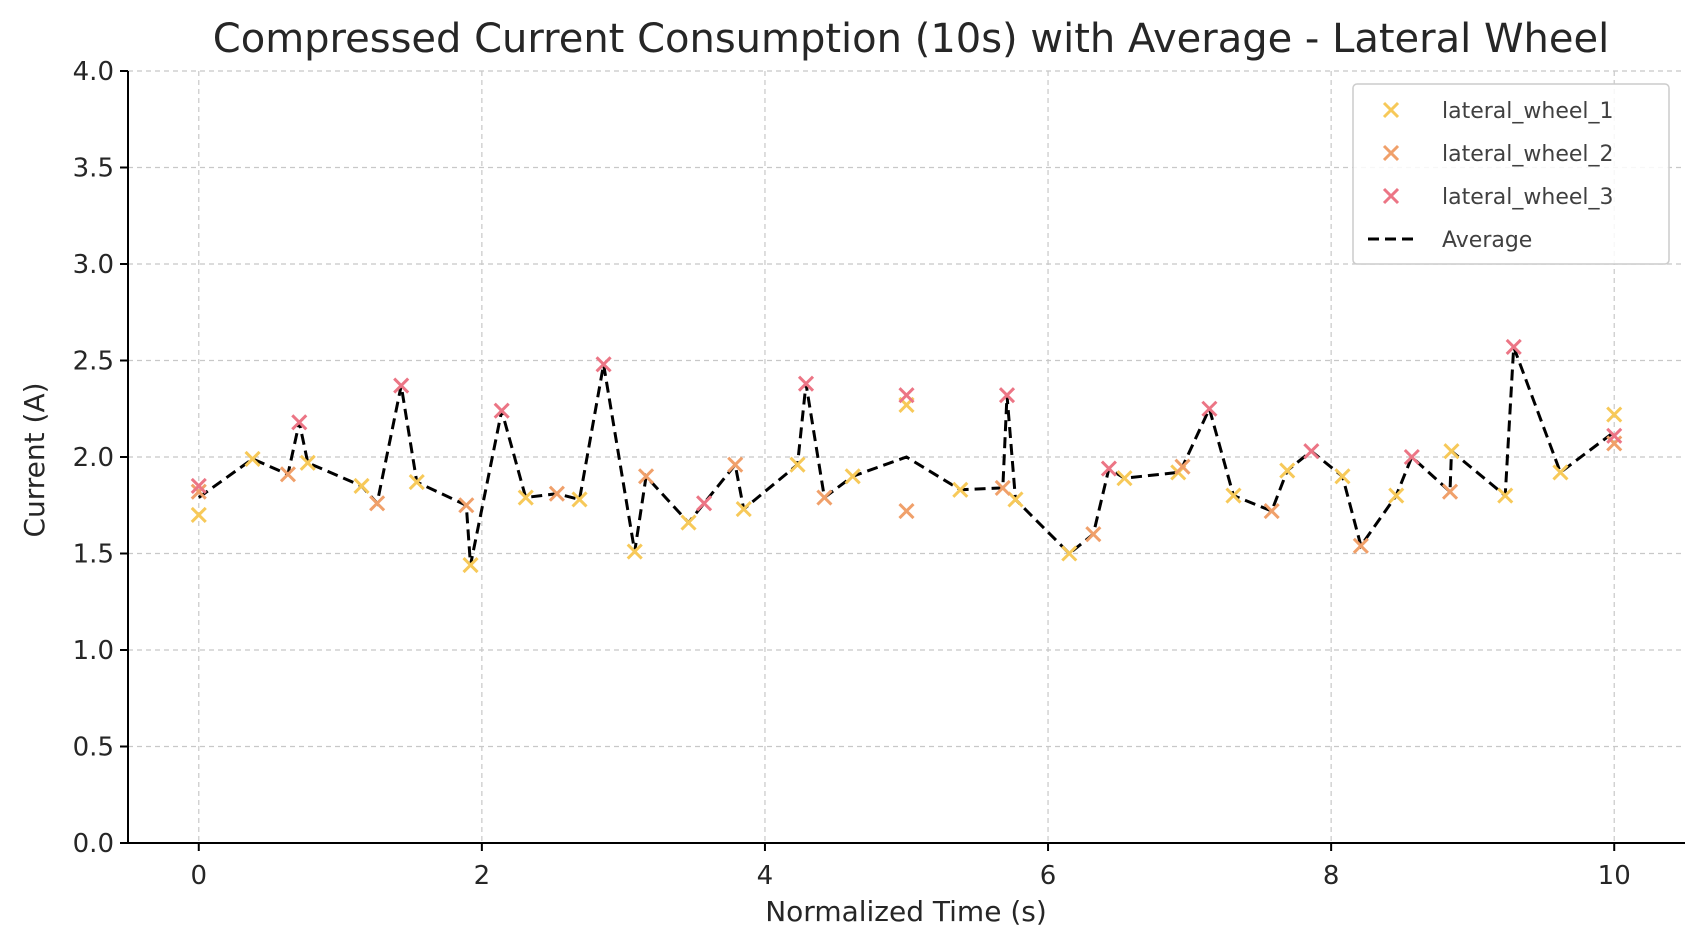 Image resolution: width=1698 pixels, height=947 pixels. I want to click on y-tick-label: 2.5, so click(93, 362).